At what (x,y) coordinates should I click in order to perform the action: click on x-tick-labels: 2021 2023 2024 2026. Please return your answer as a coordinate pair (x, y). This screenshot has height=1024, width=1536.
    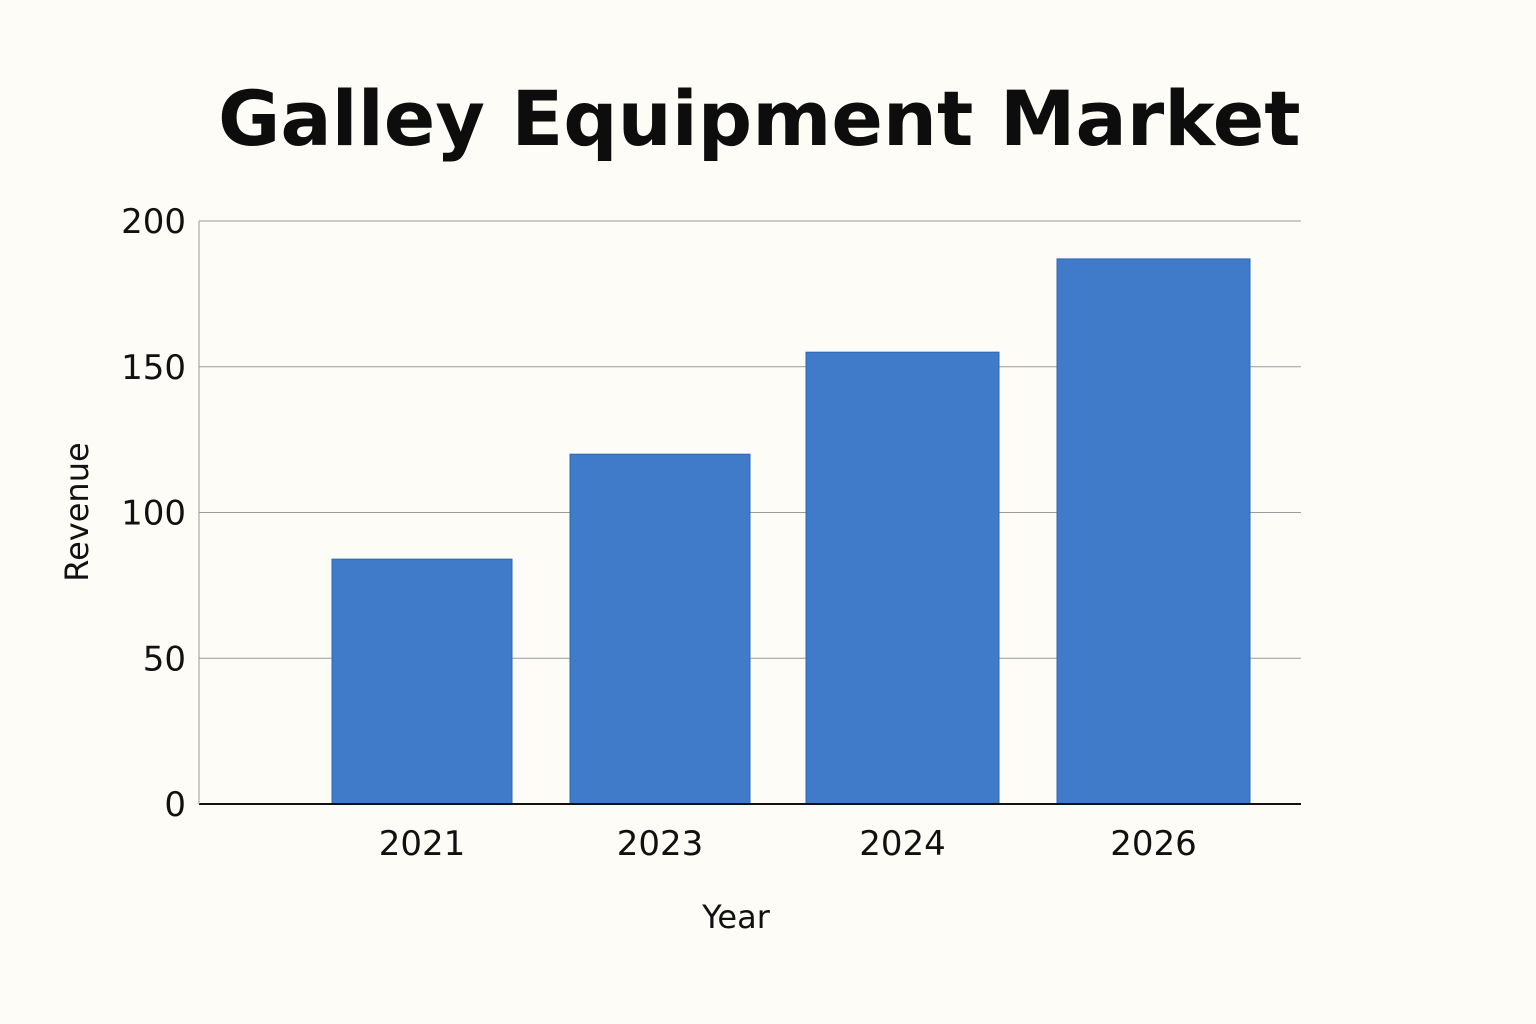
    Looking at the image, I should click on (788, 844).